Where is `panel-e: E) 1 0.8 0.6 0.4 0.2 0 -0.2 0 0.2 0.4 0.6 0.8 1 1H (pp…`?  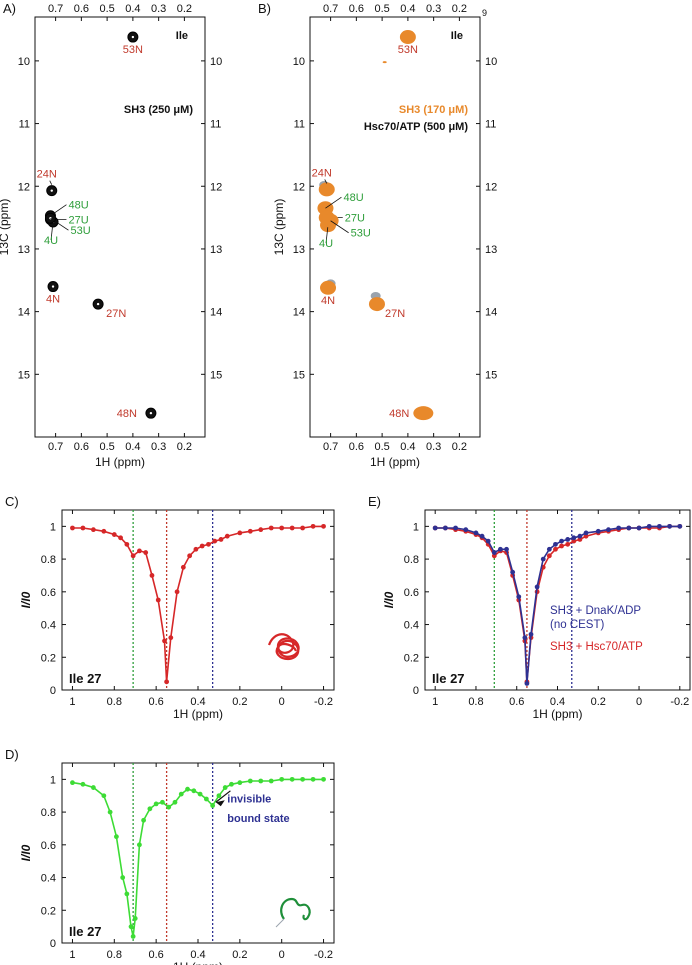
panel-e: E) 1 0.8 0.6 0.4 0.2 0 -0.2 0 0.2 0.4 0.6 0.8 1 1H (pp… is located at coordinates (529, 607).